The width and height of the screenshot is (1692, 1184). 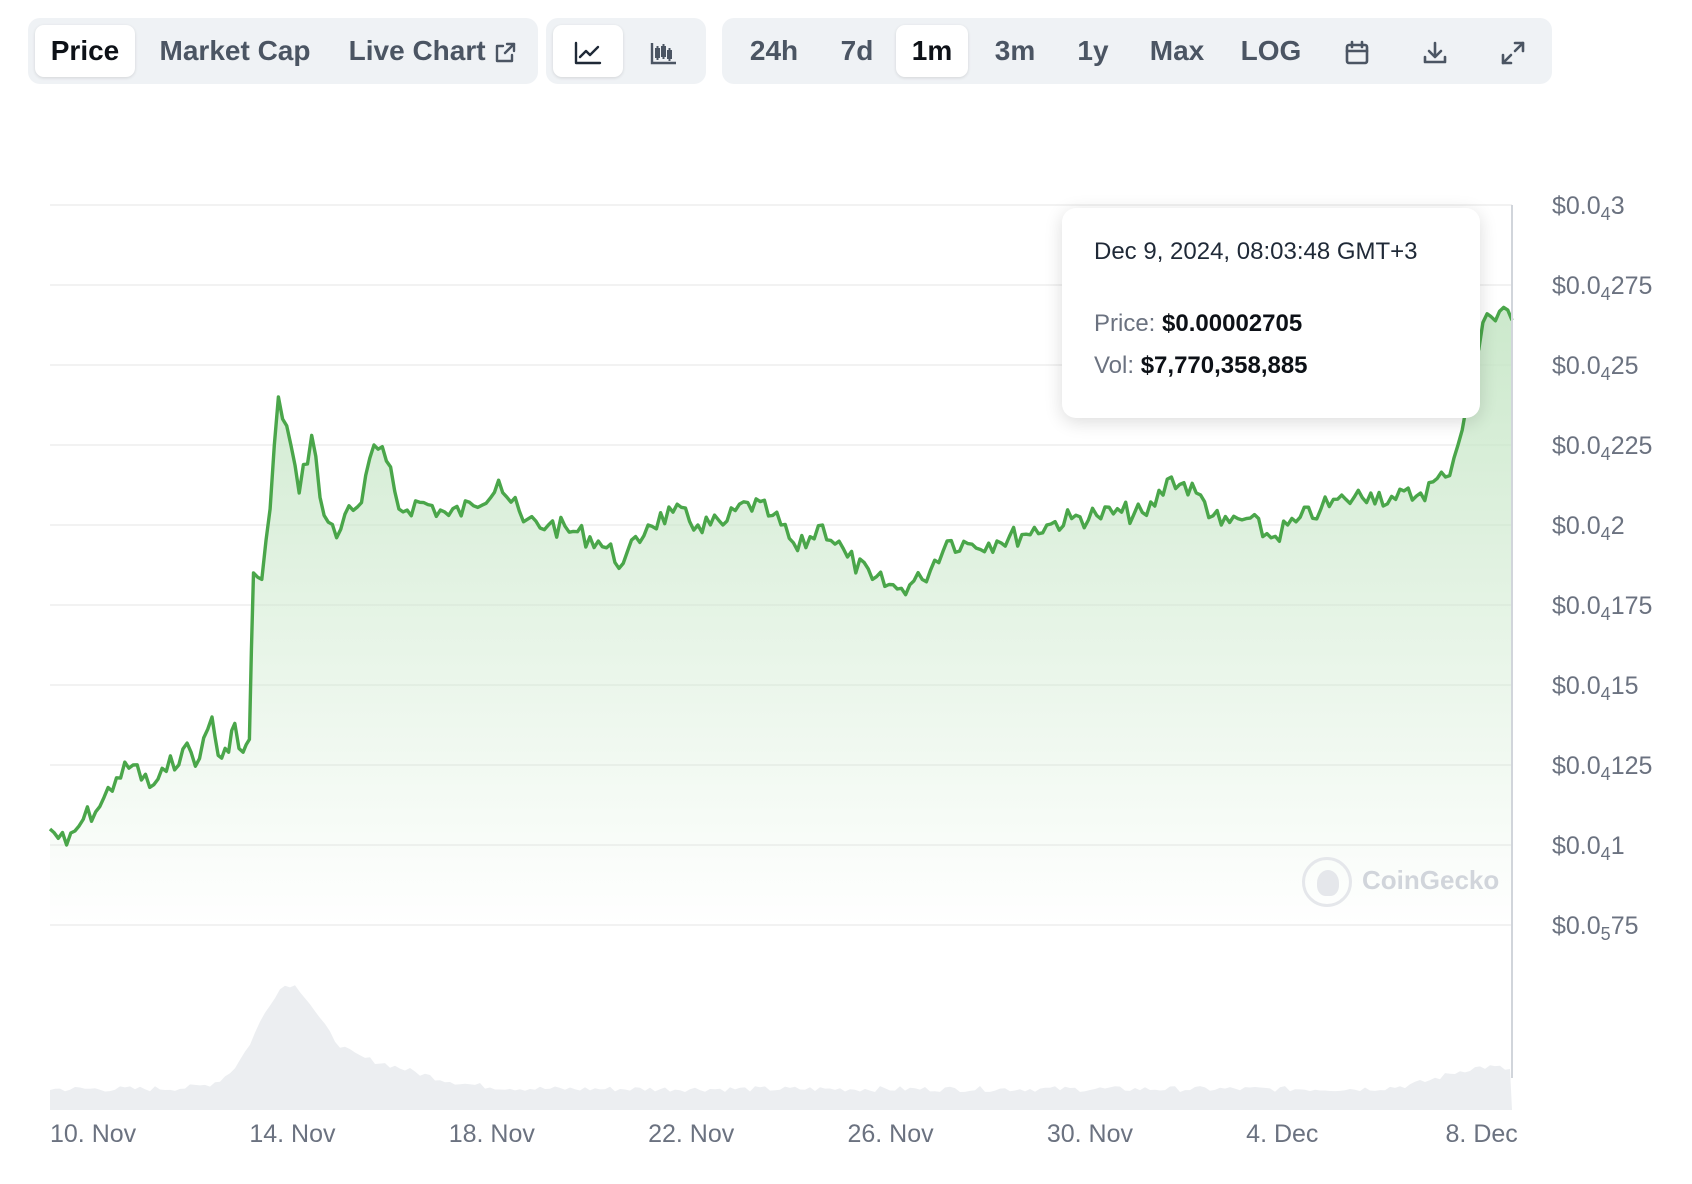 I want to click on chart-type-group, so click(x=626, y=51).